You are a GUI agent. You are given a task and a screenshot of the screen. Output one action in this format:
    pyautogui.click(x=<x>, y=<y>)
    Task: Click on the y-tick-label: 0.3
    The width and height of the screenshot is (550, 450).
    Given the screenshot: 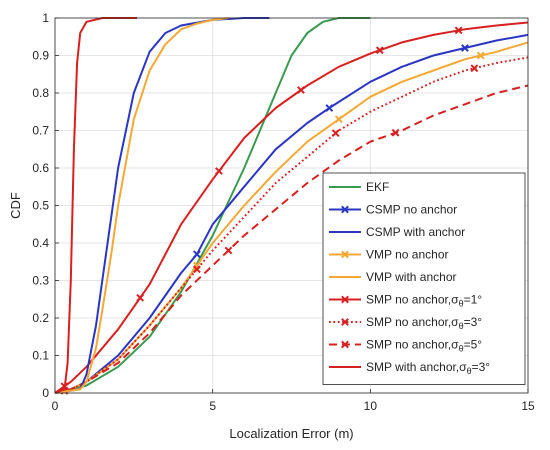 What is the action you would take?
    pyautogui.click(x=40, y=281)
    